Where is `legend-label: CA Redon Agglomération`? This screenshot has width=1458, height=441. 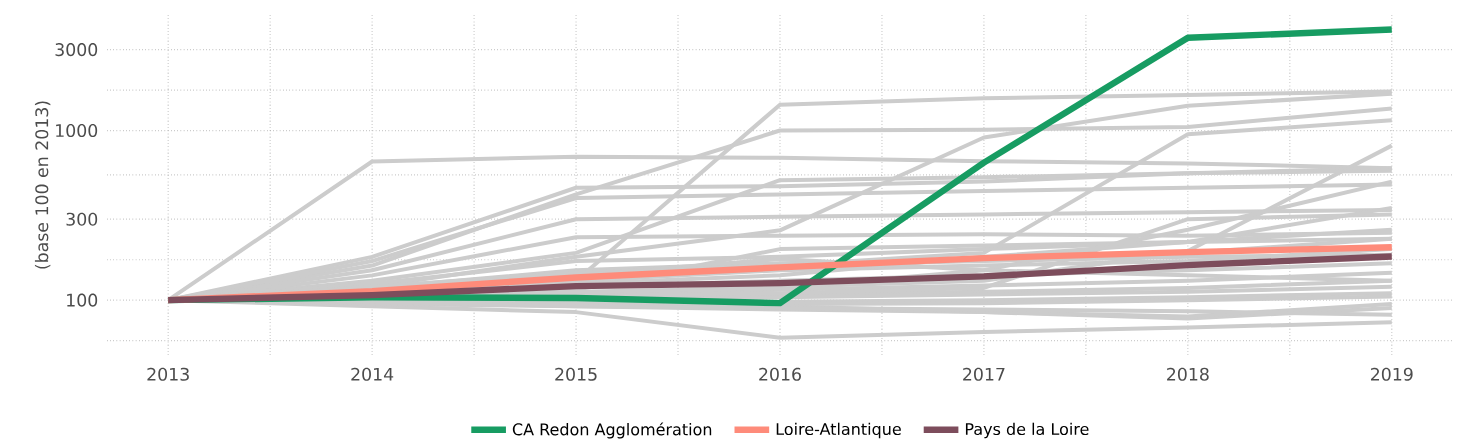
legend-label: CA Redon Agglomération is located at coordinates (612, 430).